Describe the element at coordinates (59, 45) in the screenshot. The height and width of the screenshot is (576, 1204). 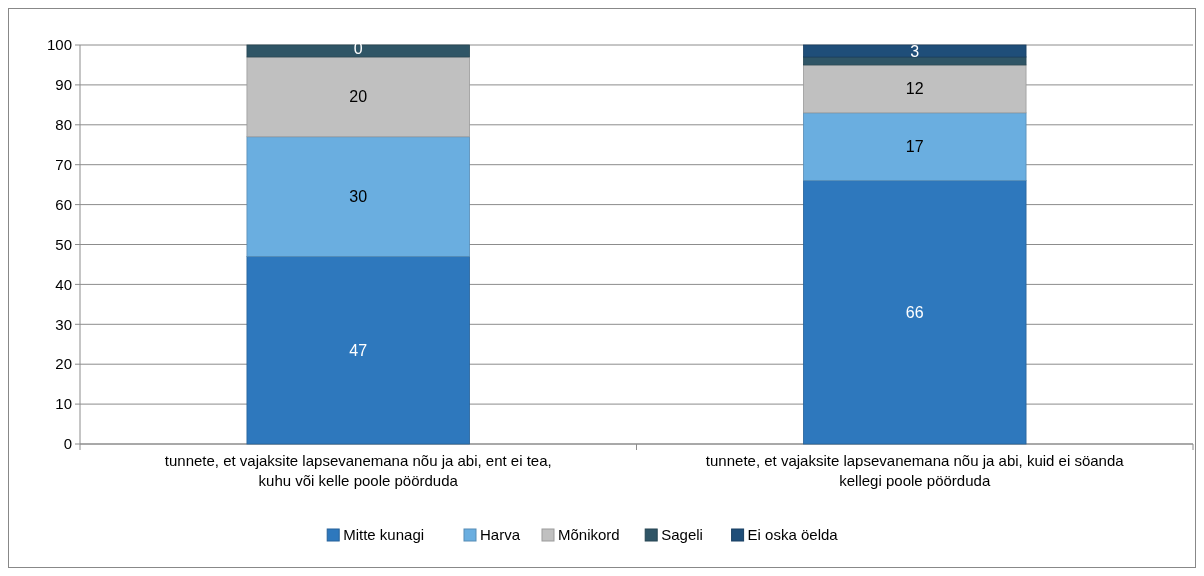
I see `y-tick-label: 100` at that location.